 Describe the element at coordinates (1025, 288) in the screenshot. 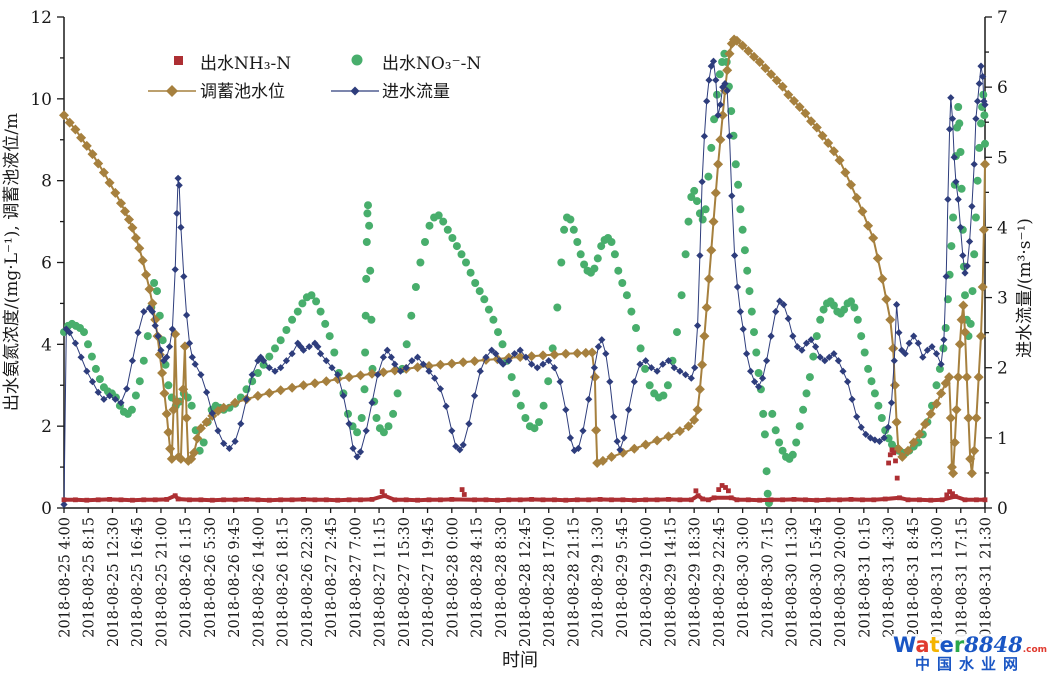

I see `right-axis-title: 进水流量/(m³·s⁻¹)` at that location.